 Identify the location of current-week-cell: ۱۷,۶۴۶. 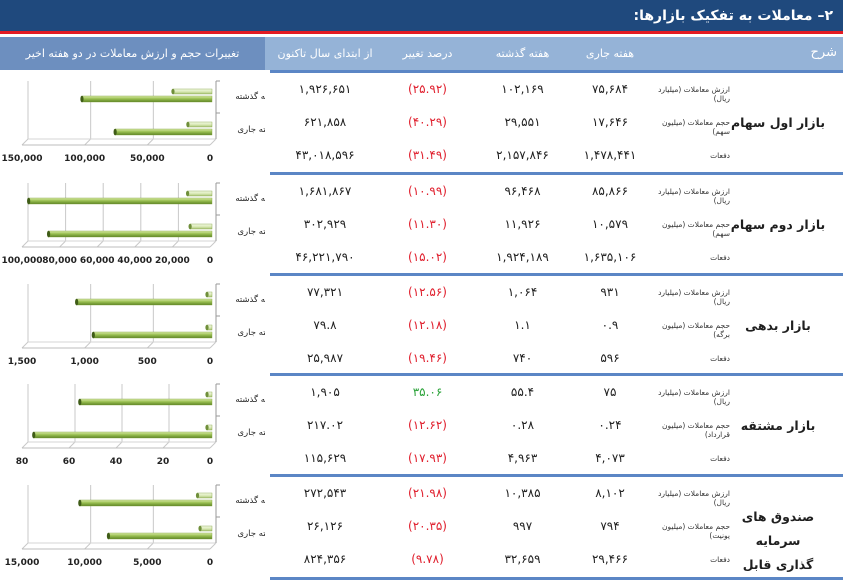
(610, 122).